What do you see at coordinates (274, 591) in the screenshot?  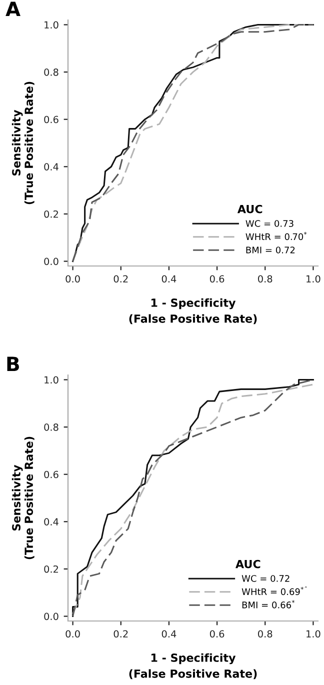 I see `legend-label: WHtR = 0.69$^{*ˆ}$` at bounding box center [274, 591].